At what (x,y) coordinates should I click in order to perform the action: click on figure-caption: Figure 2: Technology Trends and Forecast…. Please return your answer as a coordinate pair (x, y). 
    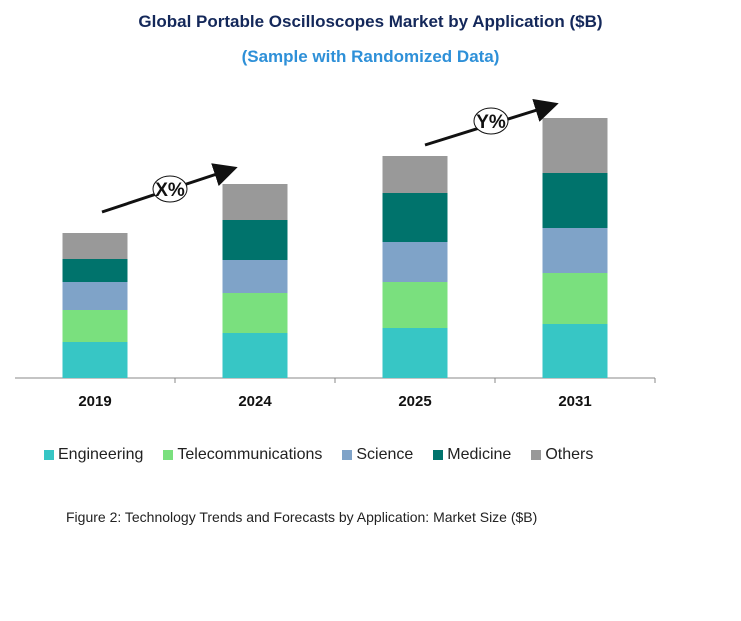
    Looking at the image, I should click on (302, 517).